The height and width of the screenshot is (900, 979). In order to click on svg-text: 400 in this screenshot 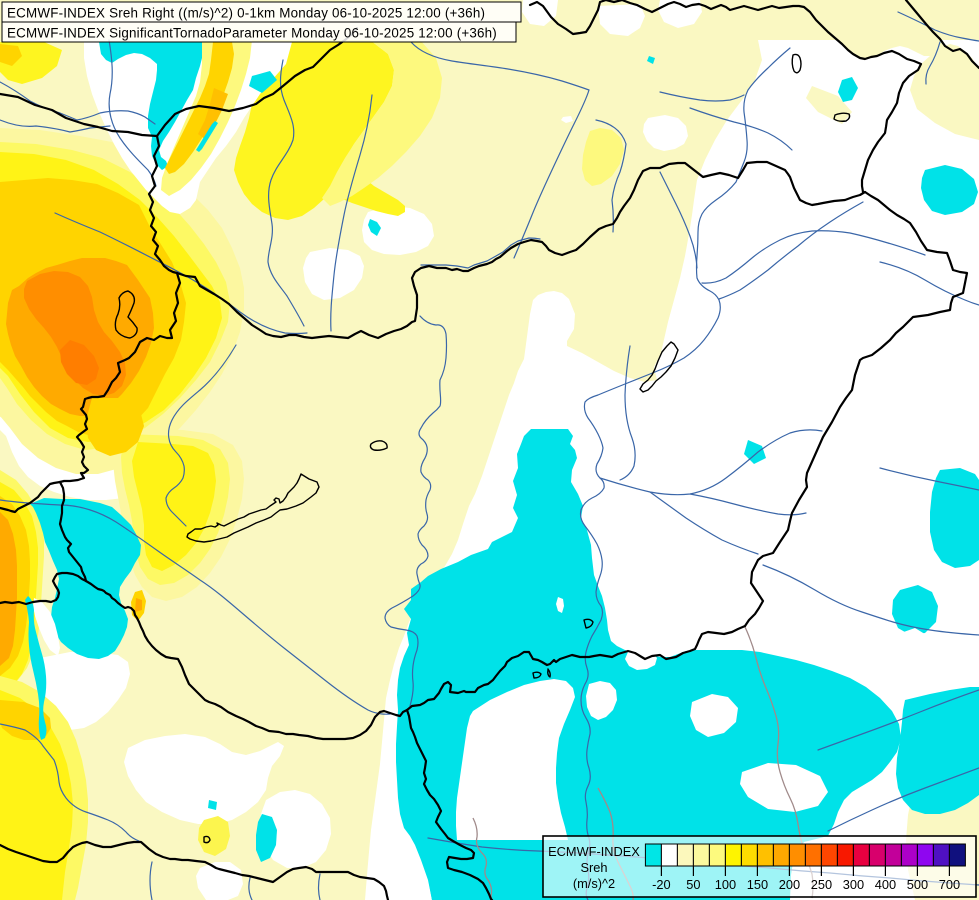, I will do `click(885, 884)`.